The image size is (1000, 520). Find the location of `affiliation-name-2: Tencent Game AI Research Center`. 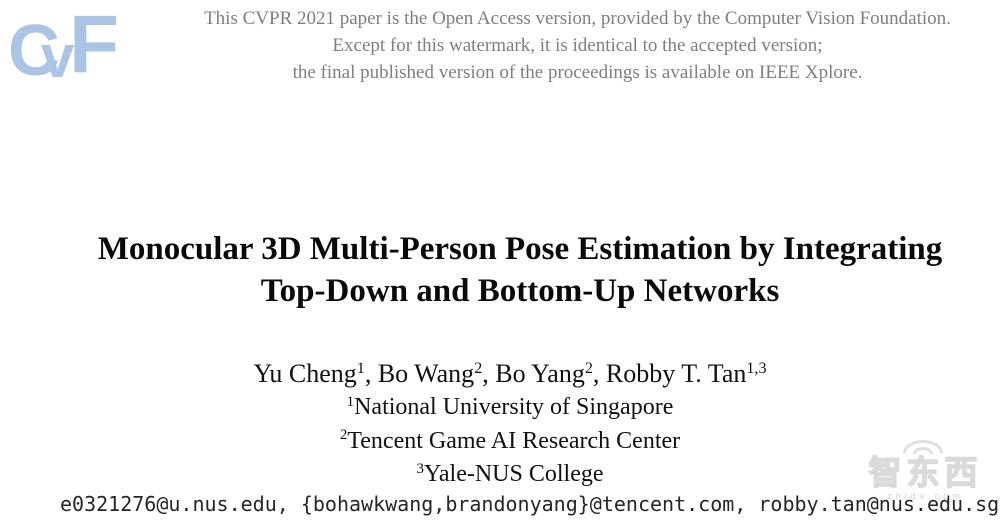

affiliation-name-2: Tencent Game AI Research Center is located at coordinates (514, 440).